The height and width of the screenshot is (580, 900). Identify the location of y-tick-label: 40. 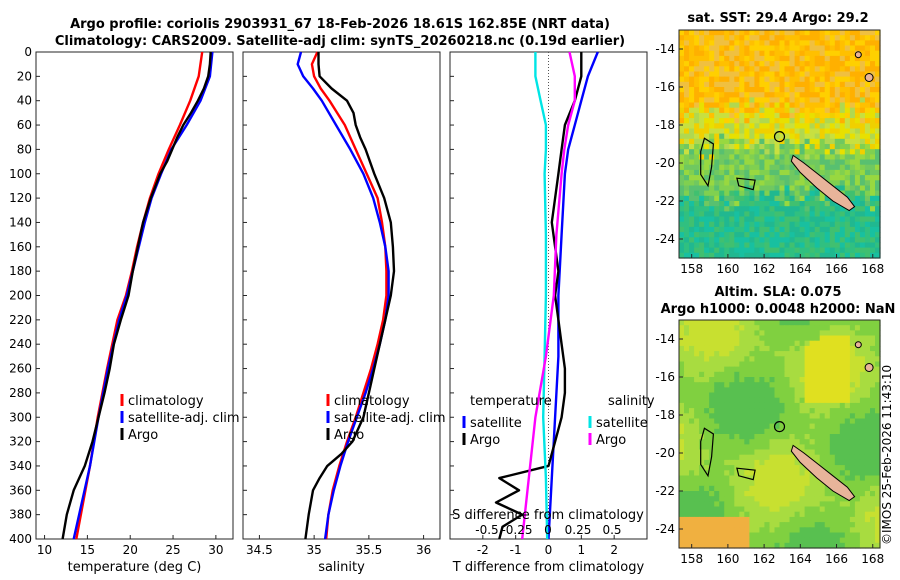
(24, 101).